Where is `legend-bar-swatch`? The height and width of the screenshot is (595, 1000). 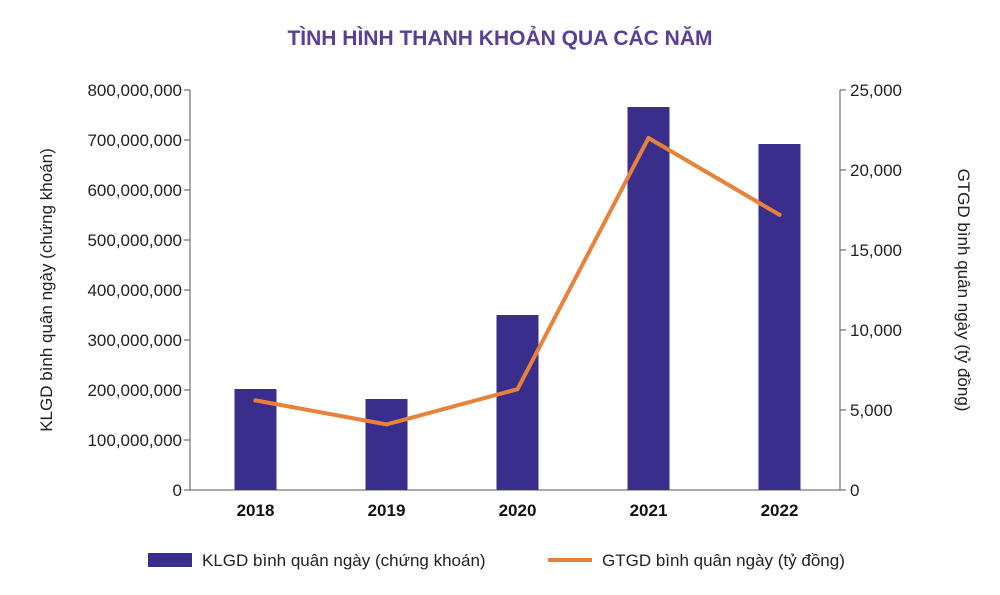 legend-bar-swatch is located at coordinates (170, 560).